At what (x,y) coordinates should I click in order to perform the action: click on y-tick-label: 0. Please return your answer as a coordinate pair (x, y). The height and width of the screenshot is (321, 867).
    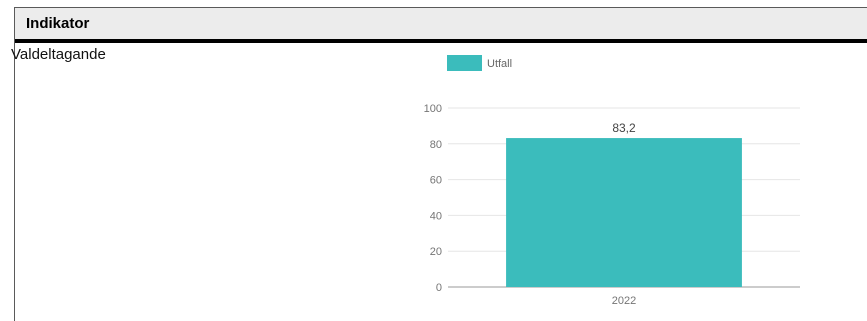
    Looking at the image, I should click on (439, 288).